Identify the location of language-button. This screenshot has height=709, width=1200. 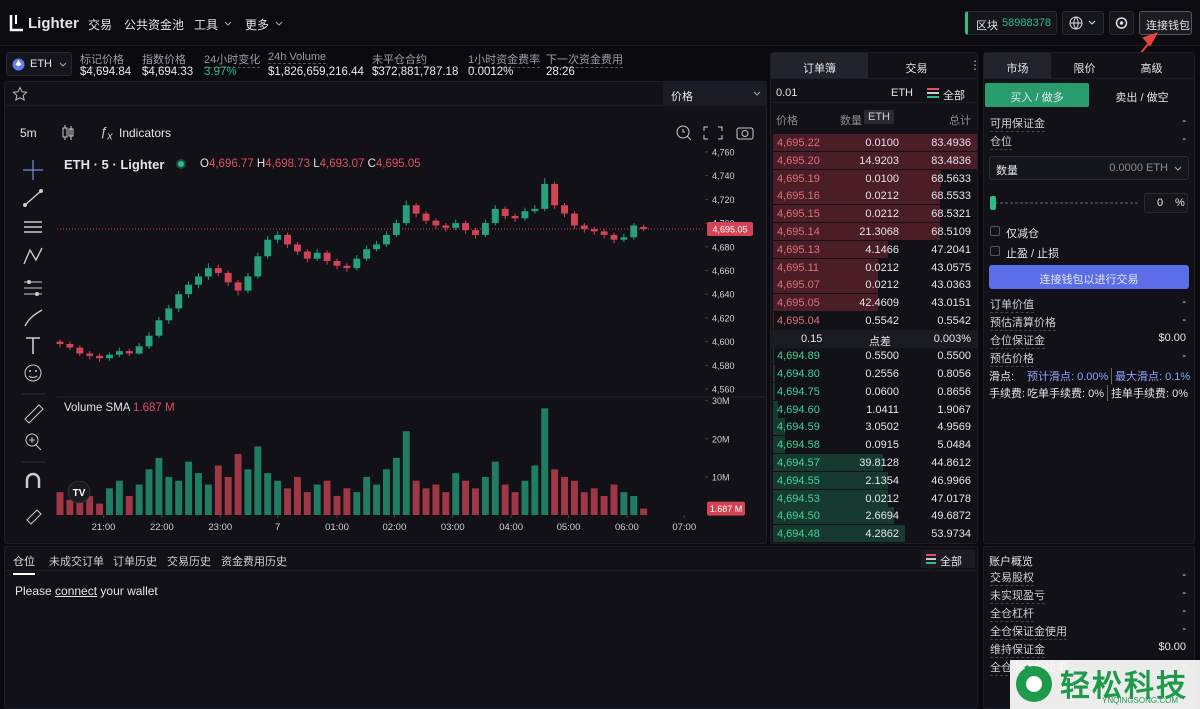
(1083, 23).